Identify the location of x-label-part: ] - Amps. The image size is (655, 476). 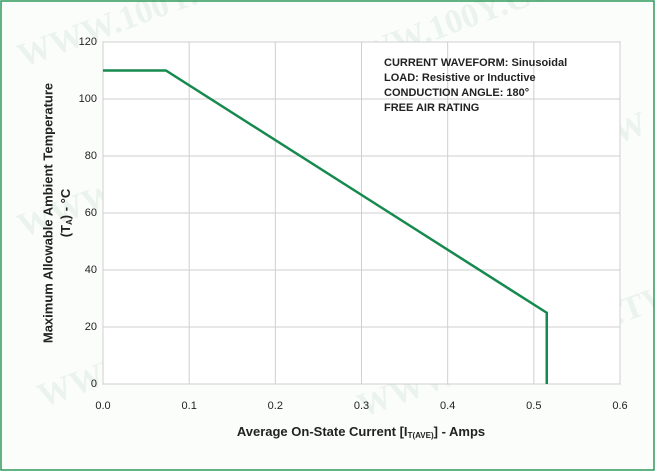
(460, 431).